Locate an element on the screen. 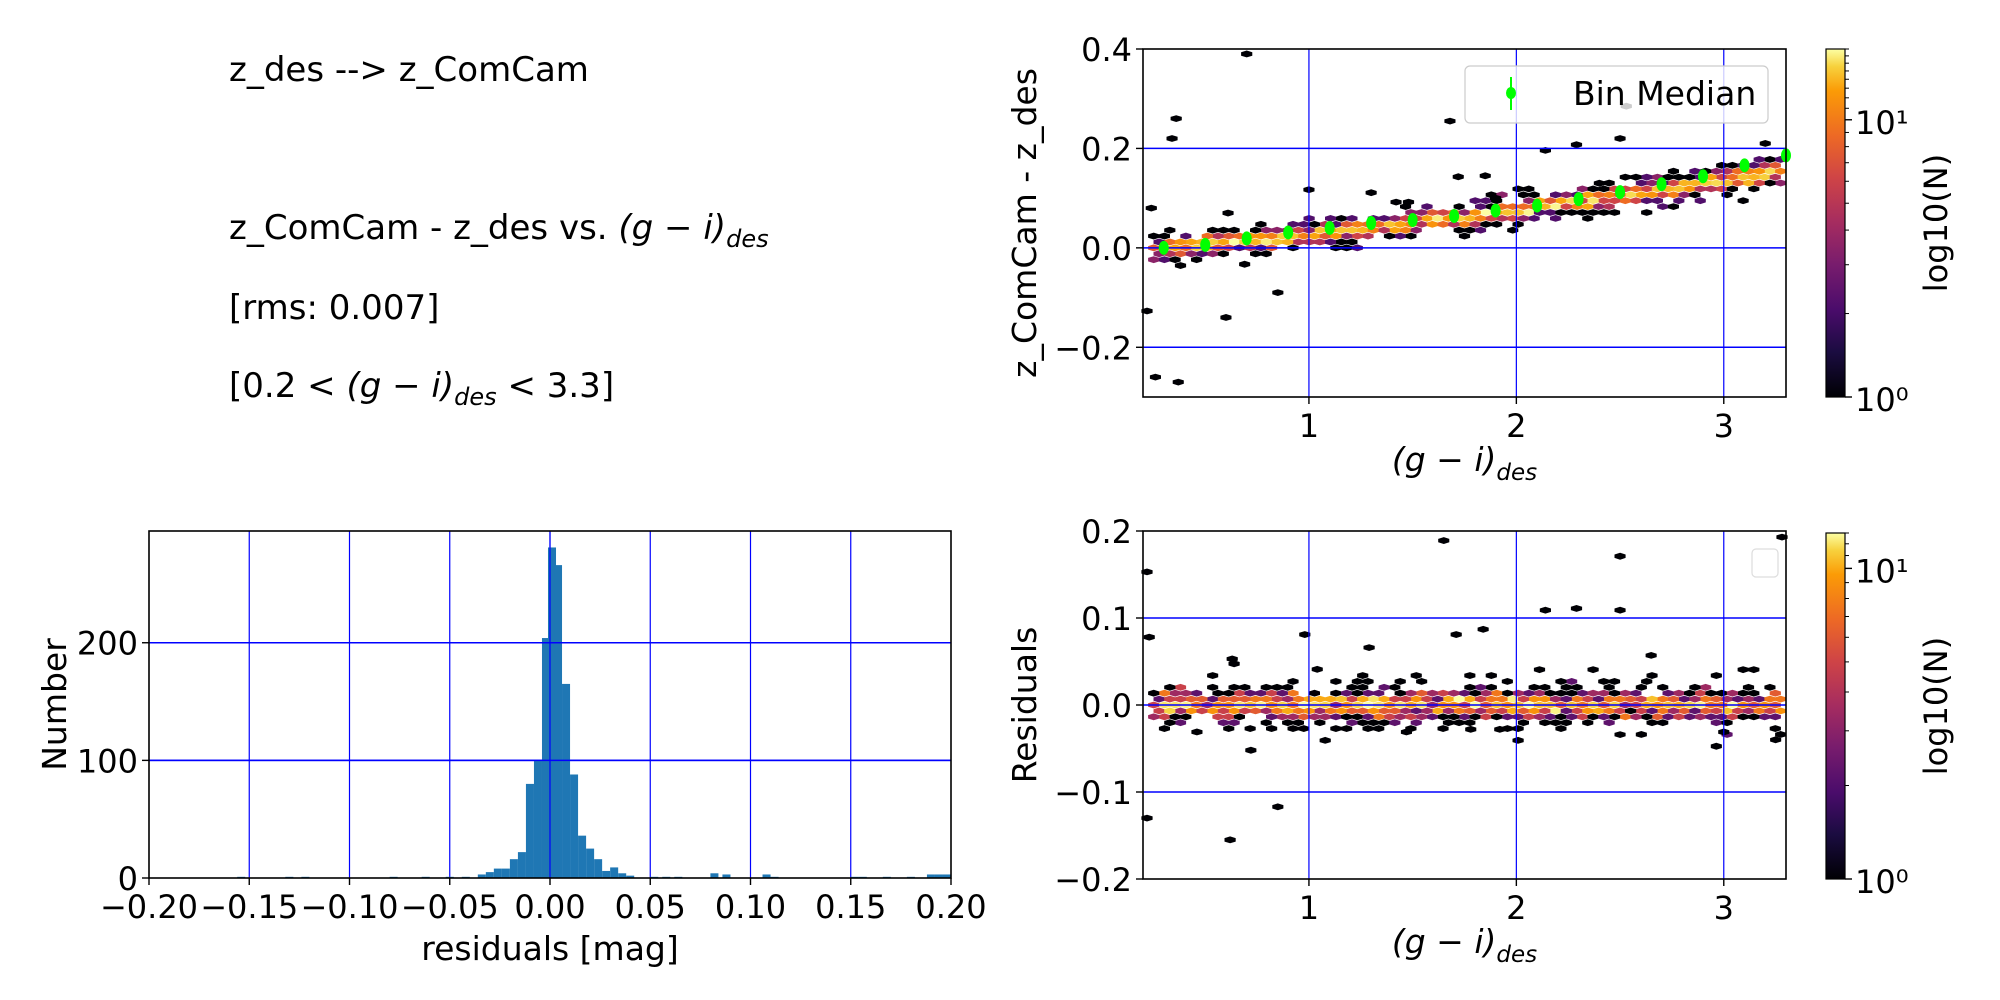 The image size is (2000, 1000). range-suffix: < 3.3] is located at coordinates (555, 386).